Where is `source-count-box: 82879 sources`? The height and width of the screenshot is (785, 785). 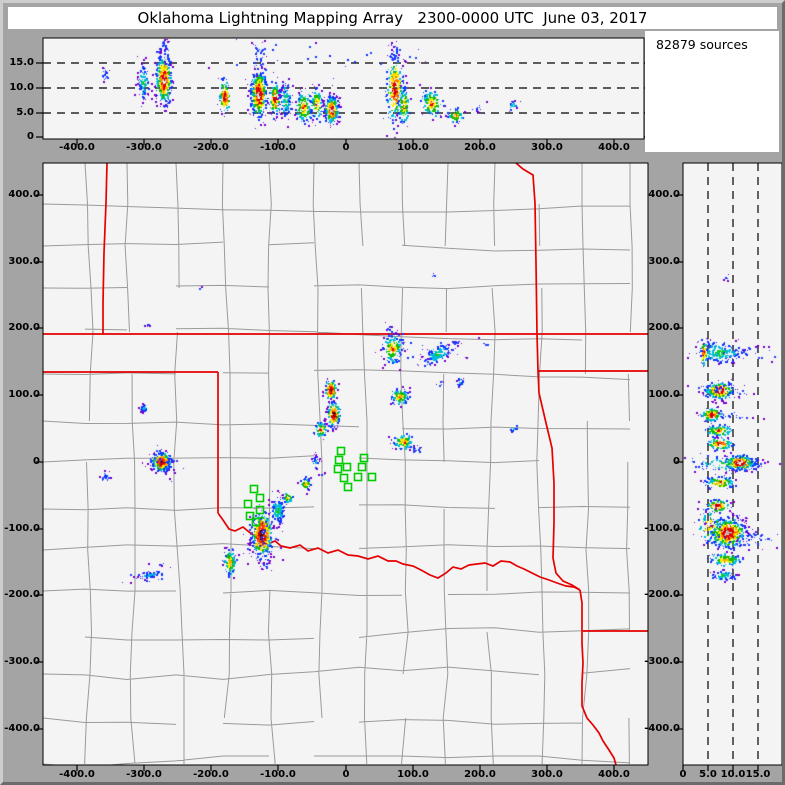
source-count-box: 82879 sources is located at coordinates (712, 91).